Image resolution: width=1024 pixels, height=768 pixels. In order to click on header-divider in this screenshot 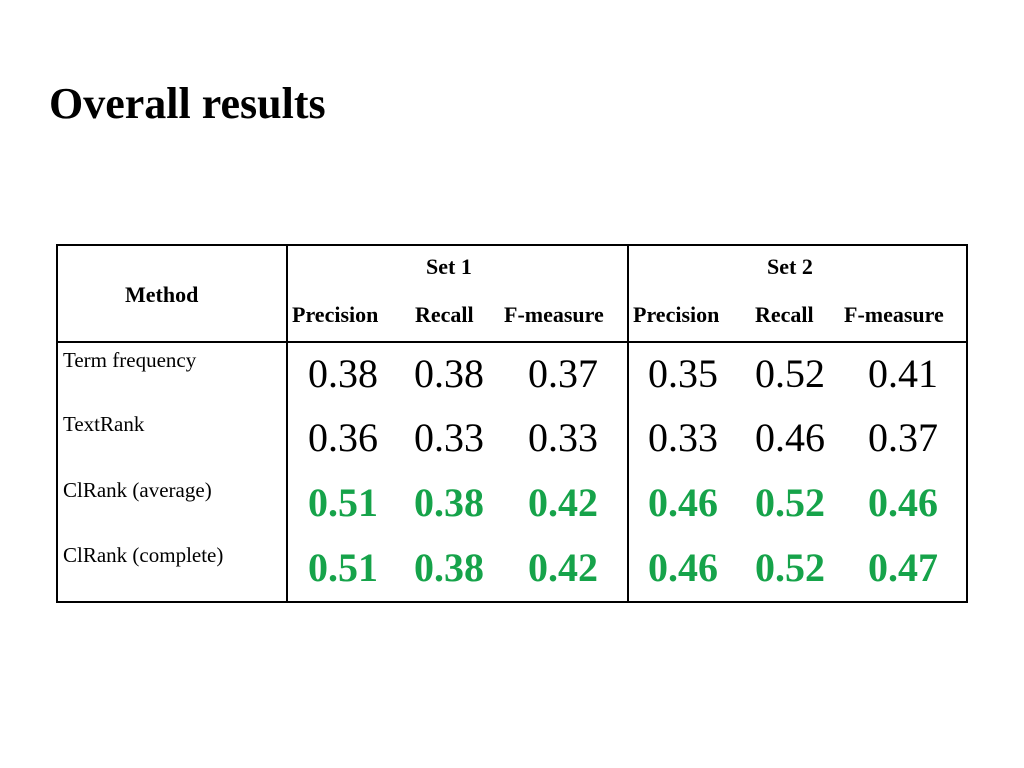, I will do `click(512, 342)`.